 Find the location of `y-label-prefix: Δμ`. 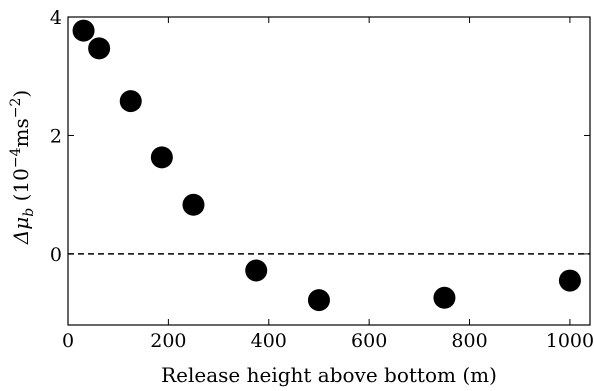

y-label-prefix: Δμ is located at coordinates (21, 231).